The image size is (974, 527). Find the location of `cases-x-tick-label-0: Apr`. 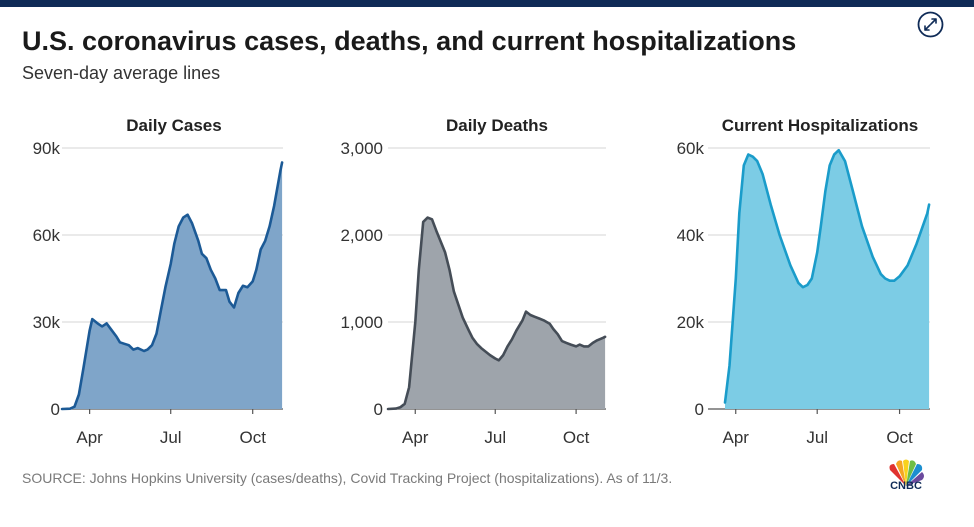

cases-x-tick-label-0: Apr is located at coordinates (89, 437).